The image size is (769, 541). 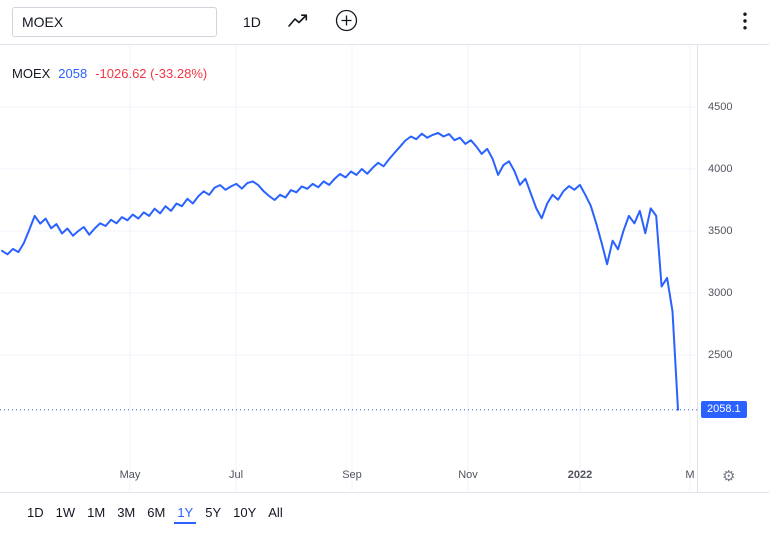 What do you see at coordinates (244, 513) in the screenshot?
I see `range-button-10y: 10Y` at bounding box center [244, 513].